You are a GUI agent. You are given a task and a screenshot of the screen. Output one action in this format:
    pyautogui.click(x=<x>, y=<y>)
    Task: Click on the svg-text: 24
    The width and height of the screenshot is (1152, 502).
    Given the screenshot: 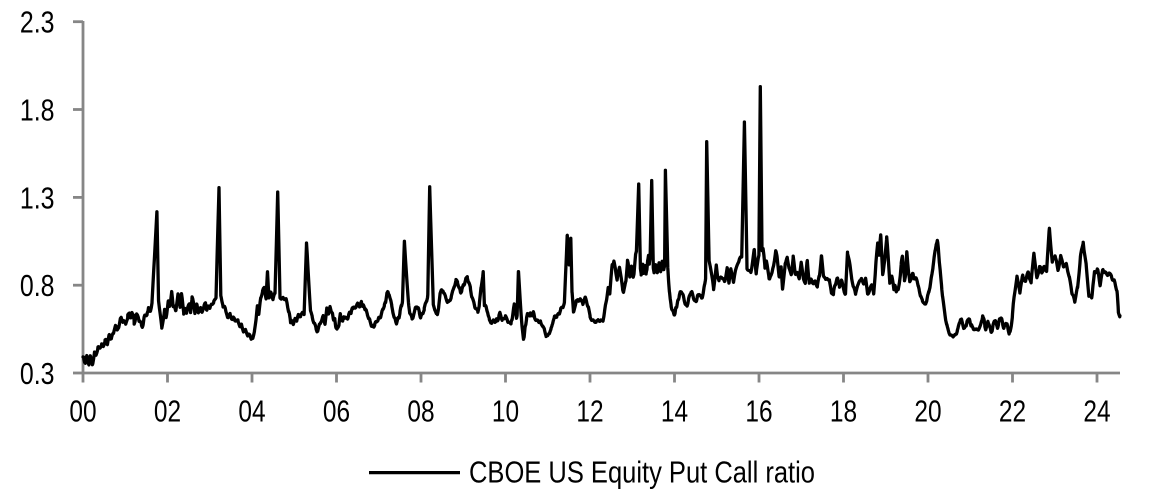 What is the action you would take?
    pyautogui.click(x=1096, y=411)
    